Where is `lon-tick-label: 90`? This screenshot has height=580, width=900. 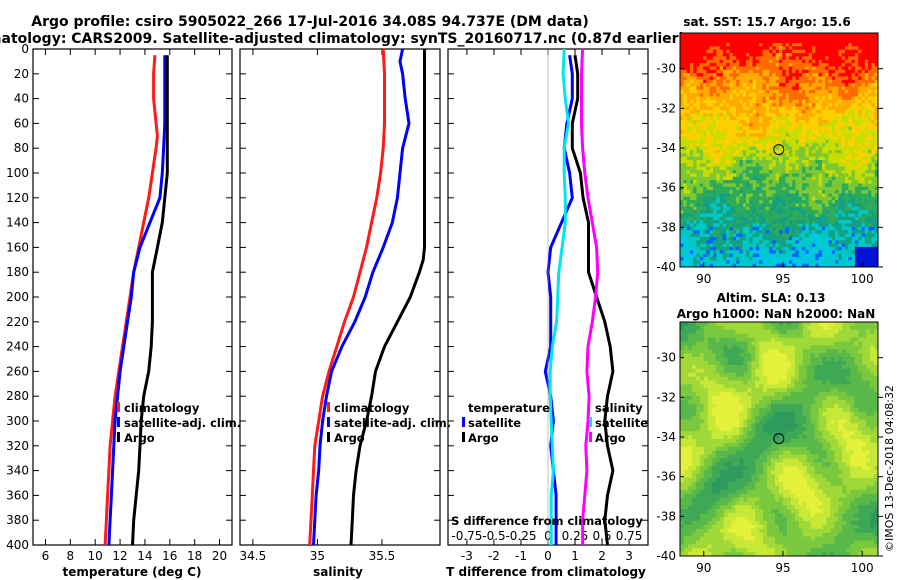 lon-tick-label: 90 is located at coordinates (703, 279).